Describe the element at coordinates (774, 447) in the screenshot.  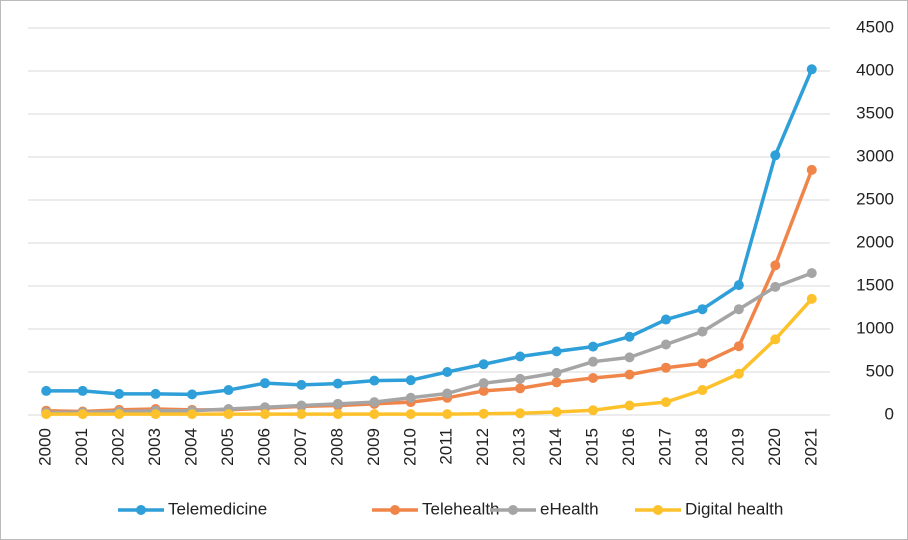
I see `x-tick-label: 2020` at that location.